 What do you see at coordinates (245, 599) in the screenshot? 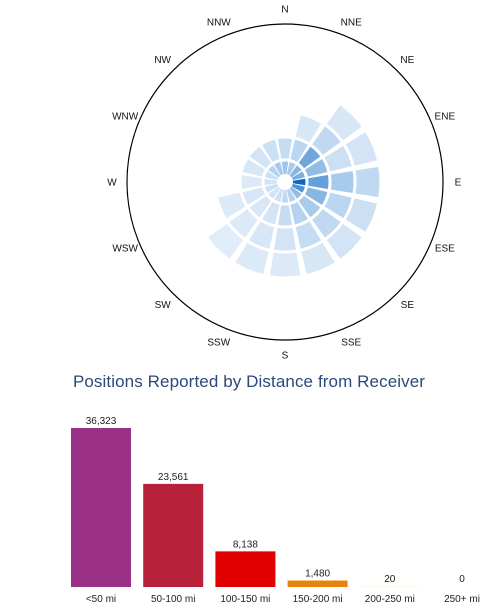
I see `bar-category-label-2: 100-150 mi` at bounding box center [245, 599].